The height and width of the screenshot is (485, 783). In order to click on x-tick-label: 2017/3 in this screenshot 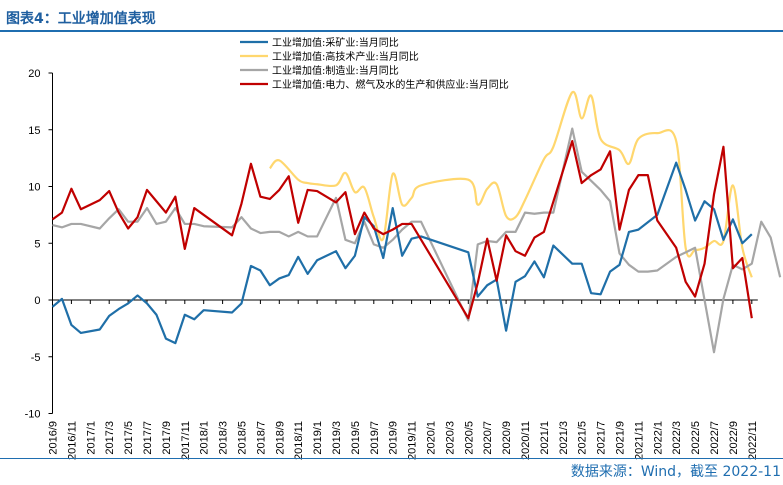, I will do `click(110, 438)`.